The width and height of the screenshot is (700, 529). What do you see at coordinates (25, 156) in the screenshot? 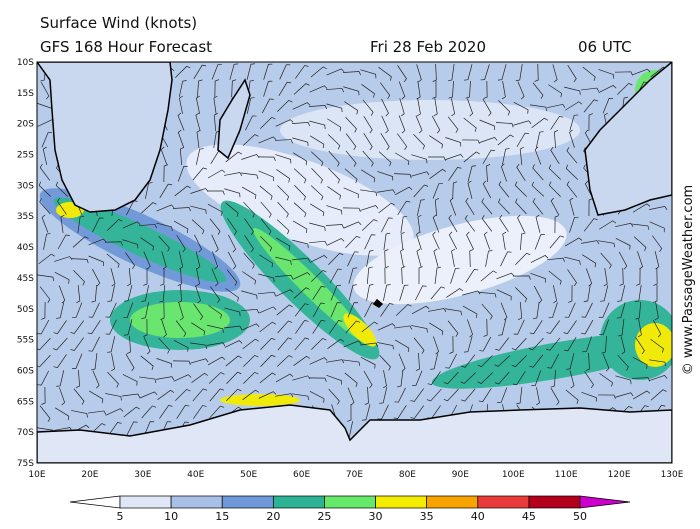
I see `latitude-label: 25S` at bounding box center [25, 156].